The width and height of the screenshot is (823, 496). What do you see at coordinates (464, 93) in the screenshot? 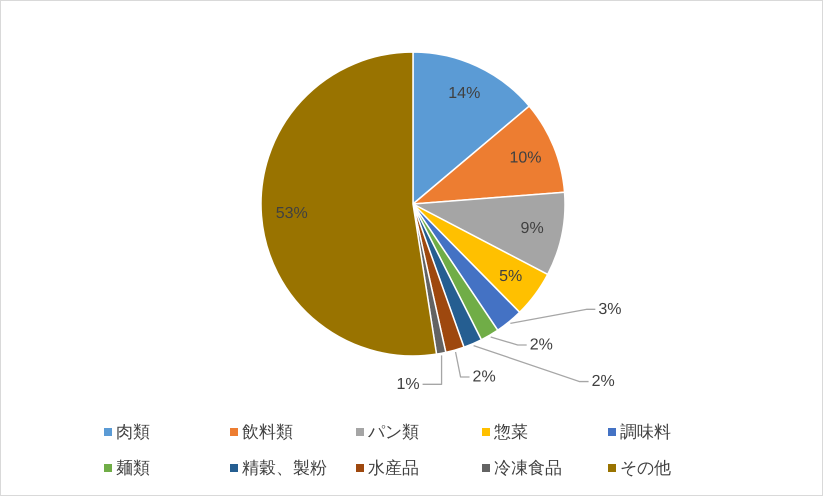
I see `data-label: 14%` at bounding box center [464, 93].